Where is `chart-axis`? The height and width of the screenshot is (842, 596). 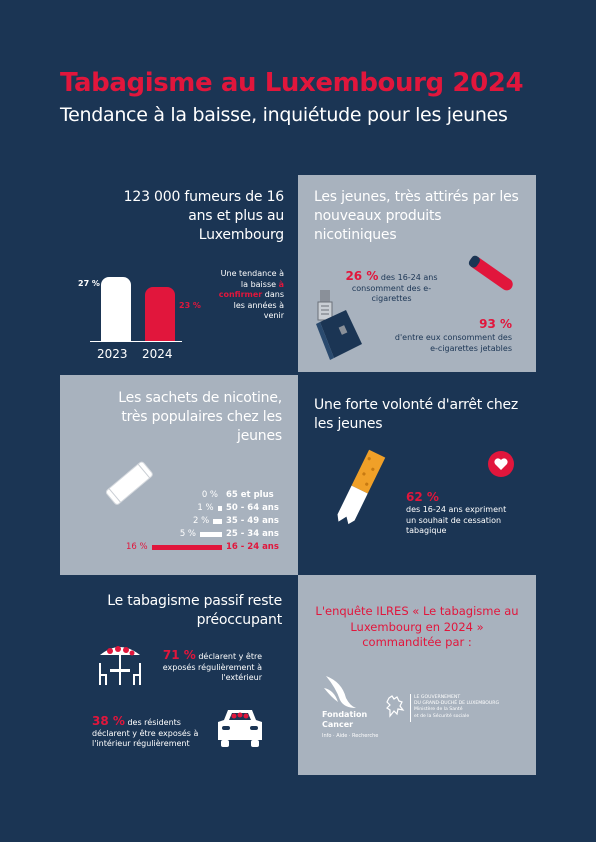 chart-axis is located at coordinates (136, 341).